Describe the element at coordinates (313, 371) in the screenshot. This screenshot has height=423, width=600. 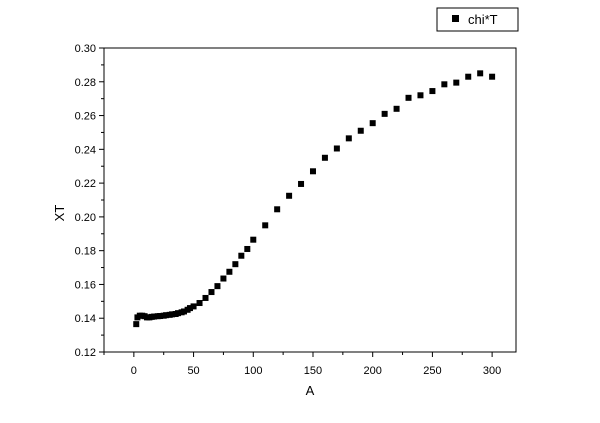
I see `x-tick-label: 150` at that location.